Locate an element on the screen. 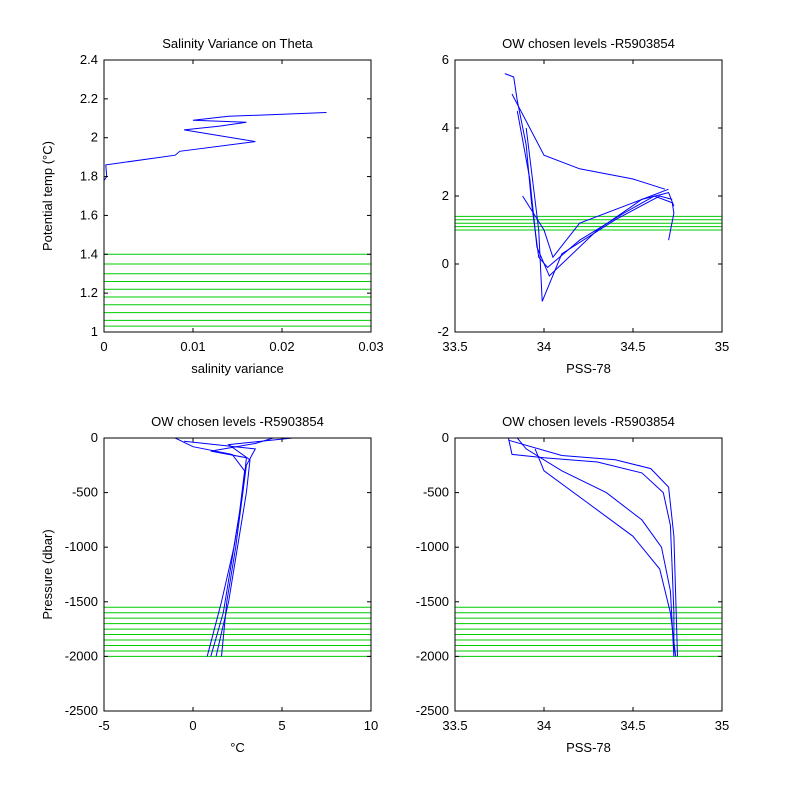 This screenshot has width=800, height=800. y-tick-label: -2 is located at coordinates (443, 331).